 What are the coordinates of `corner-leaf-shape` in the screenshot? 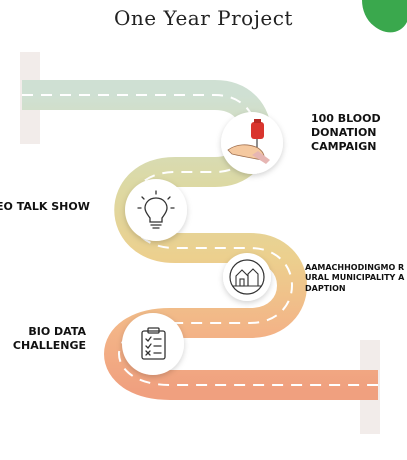 It's located at (384, 16).